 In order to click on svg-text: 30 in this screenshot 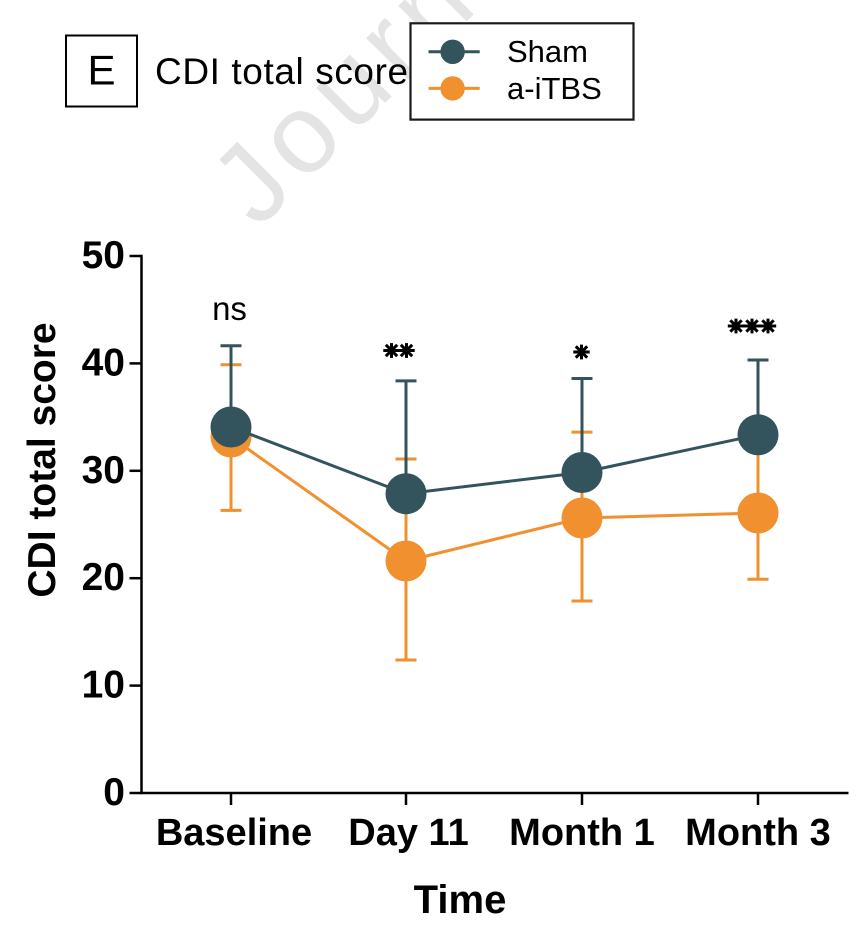, I will do `click(103, 470)`.